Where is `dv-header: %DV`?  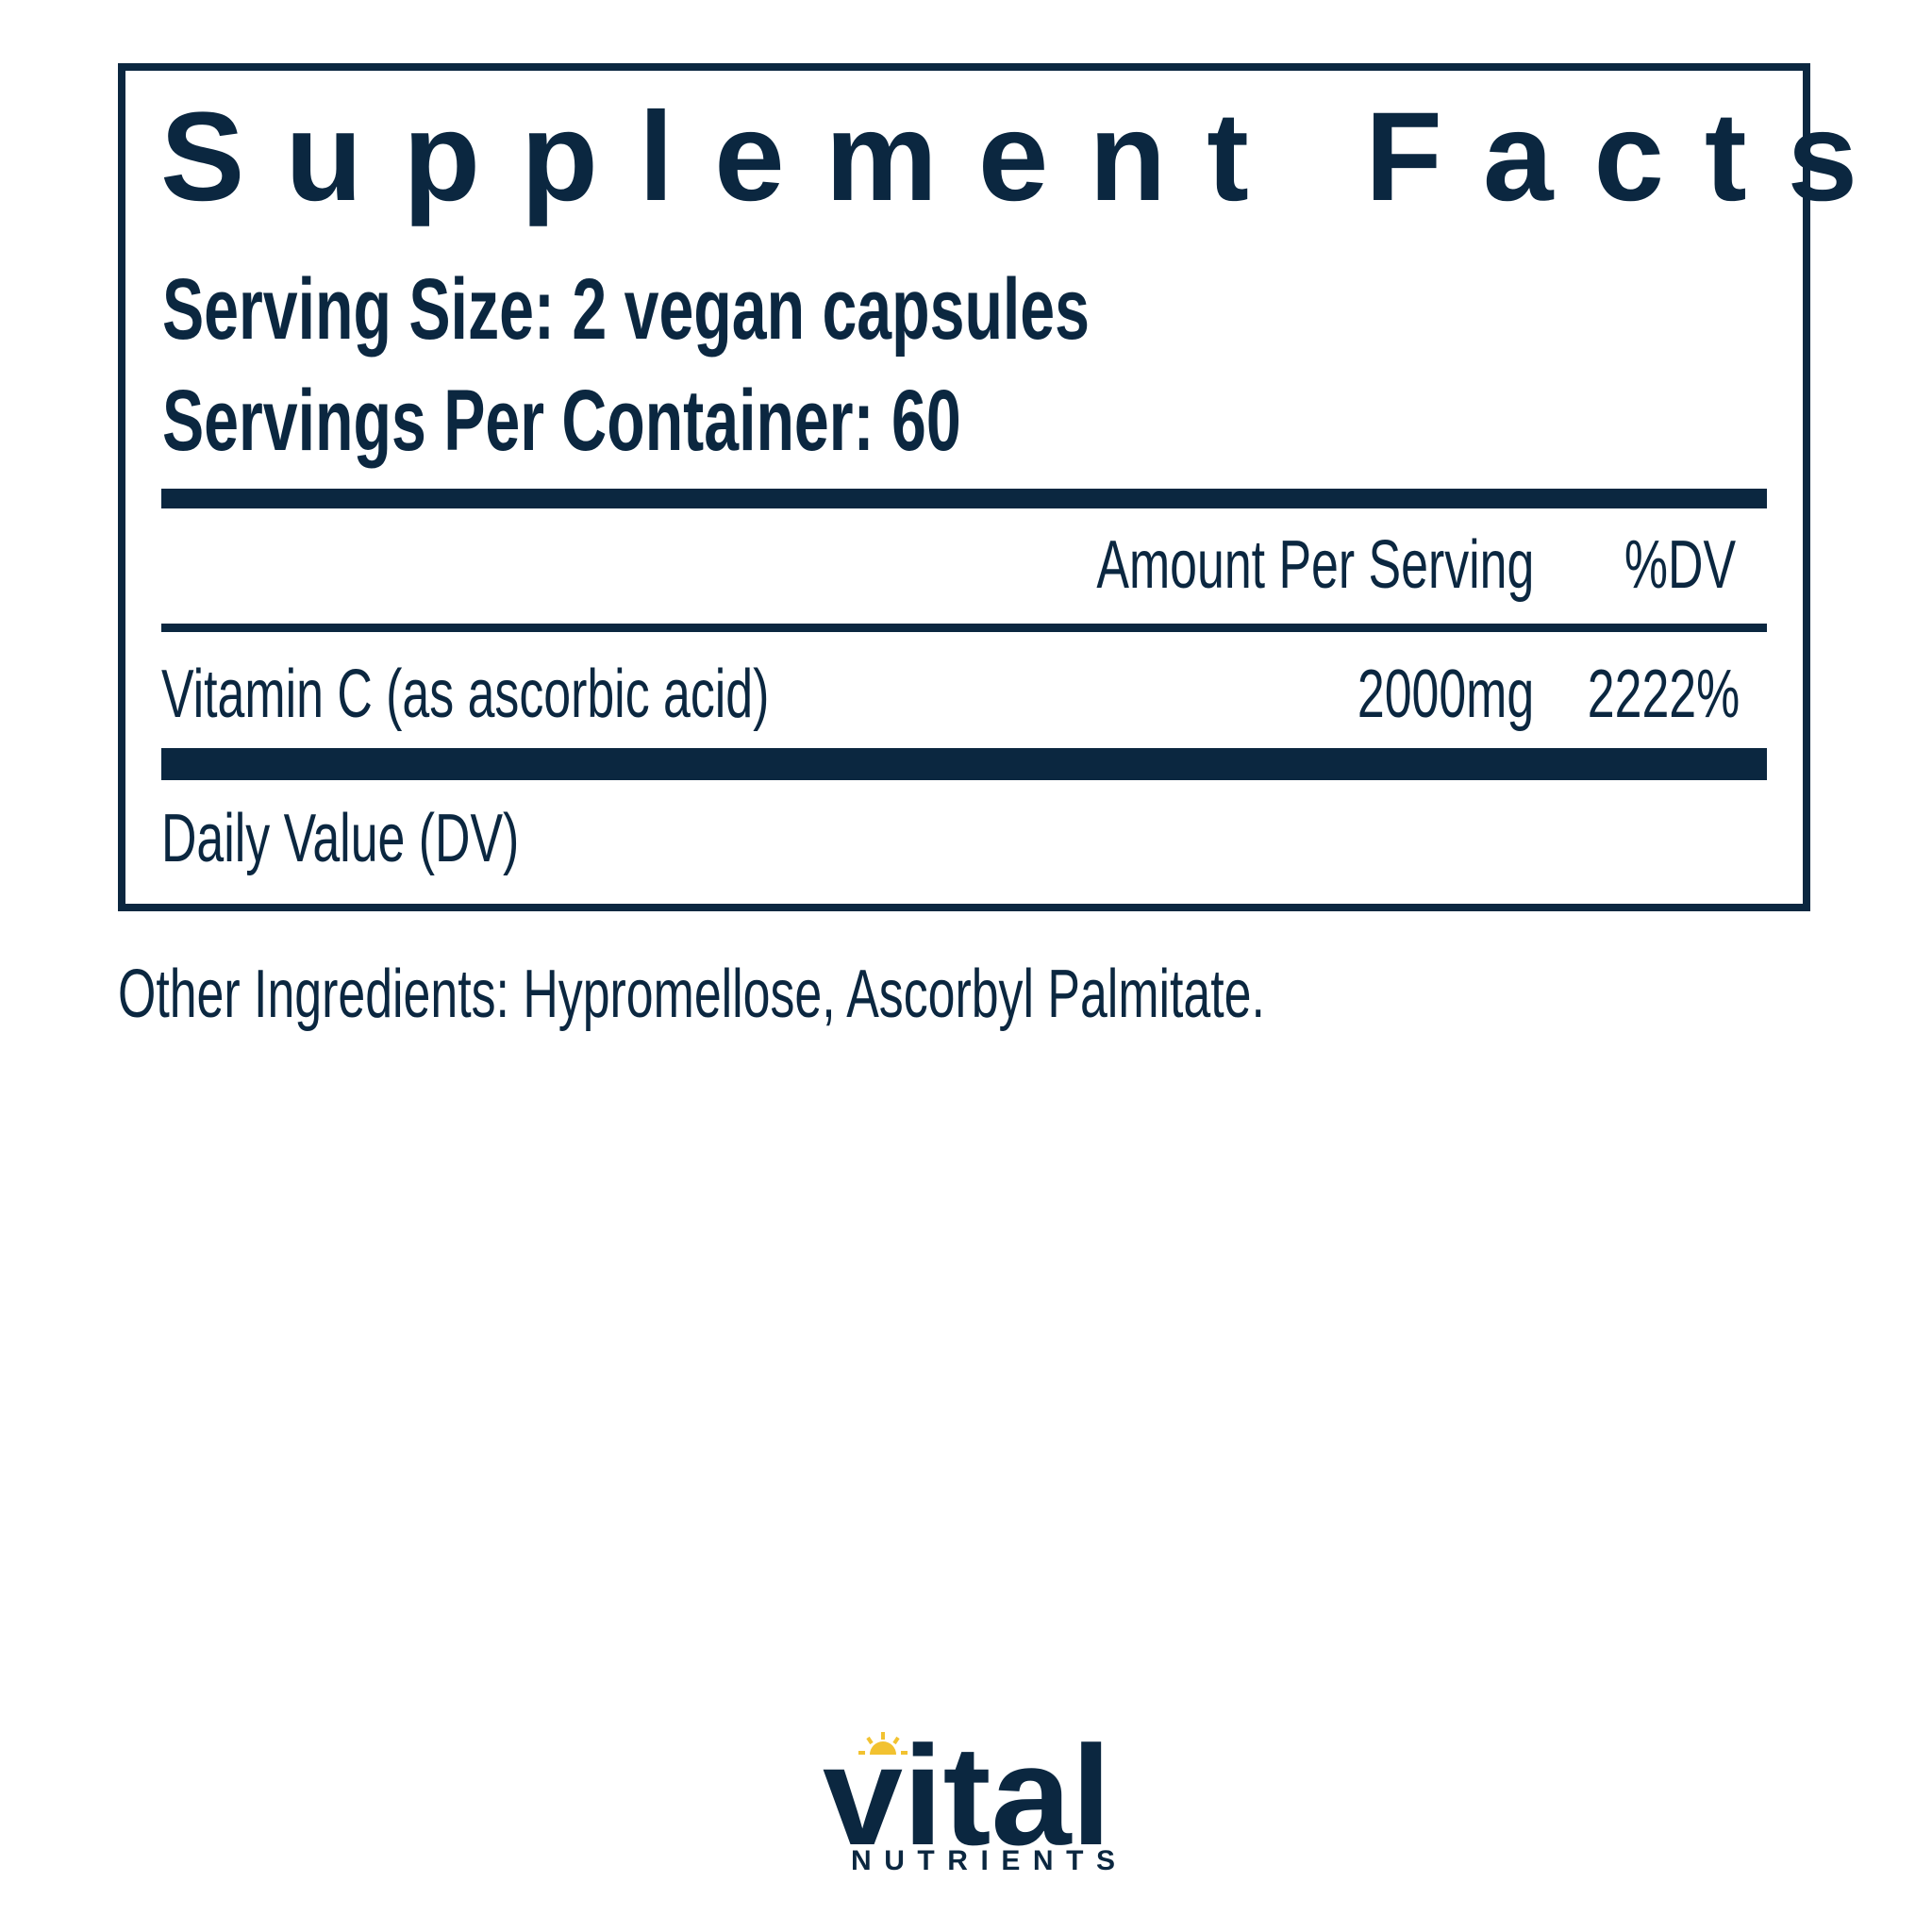 dv-header: %DV is located at coordinates (1659, 565).